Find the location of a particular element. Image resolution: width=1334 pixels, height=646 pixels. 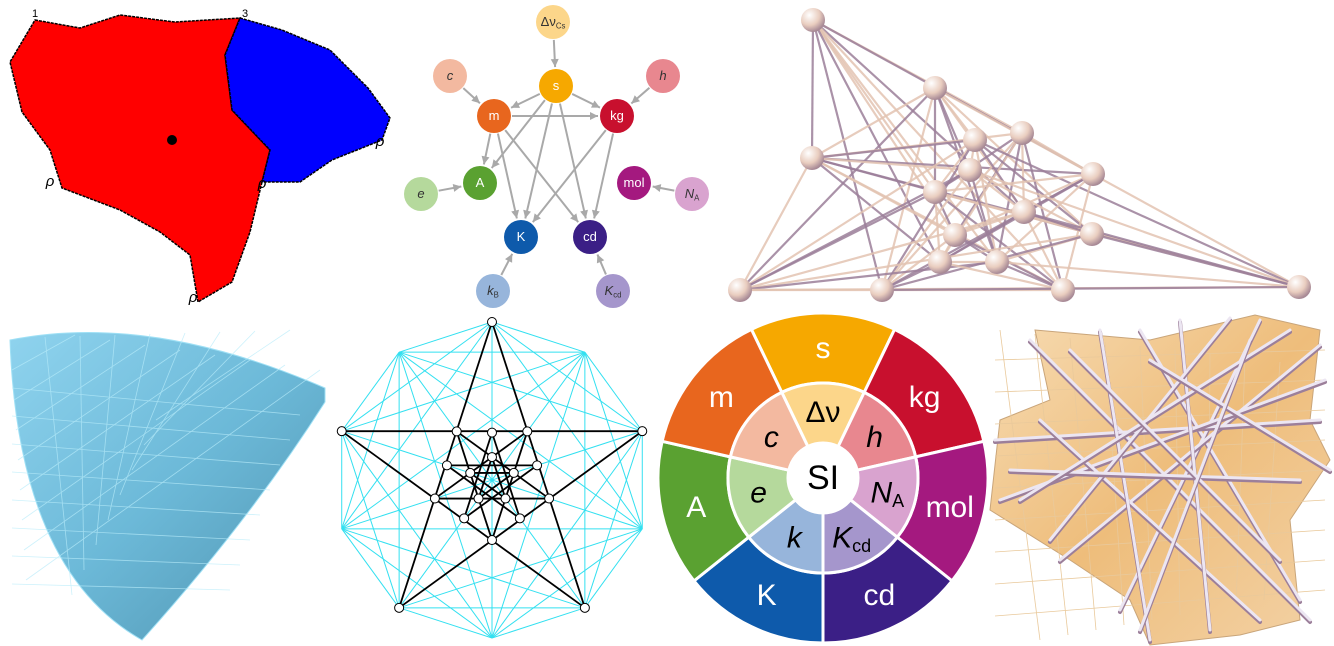

node-label-sub: B is located at coordinates (496, 294).